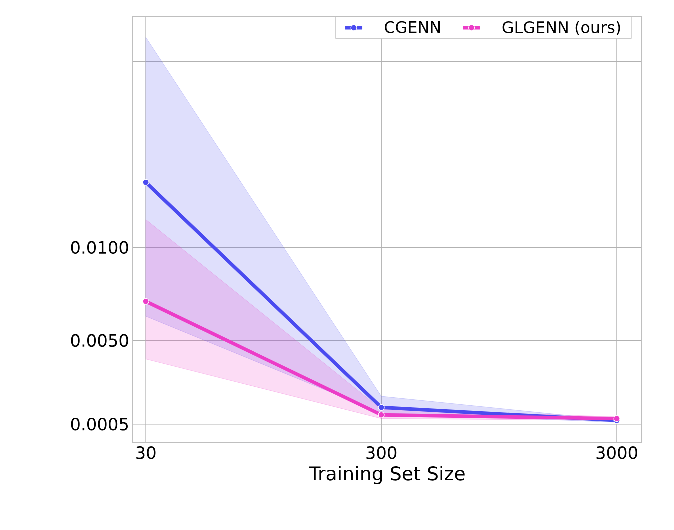 Image resolution: width=674 pixels, height=530 pixels. Describe the element at coordinates (99, 247) in the screenshot. I see `y-tick-label: 0.0100` at that location.